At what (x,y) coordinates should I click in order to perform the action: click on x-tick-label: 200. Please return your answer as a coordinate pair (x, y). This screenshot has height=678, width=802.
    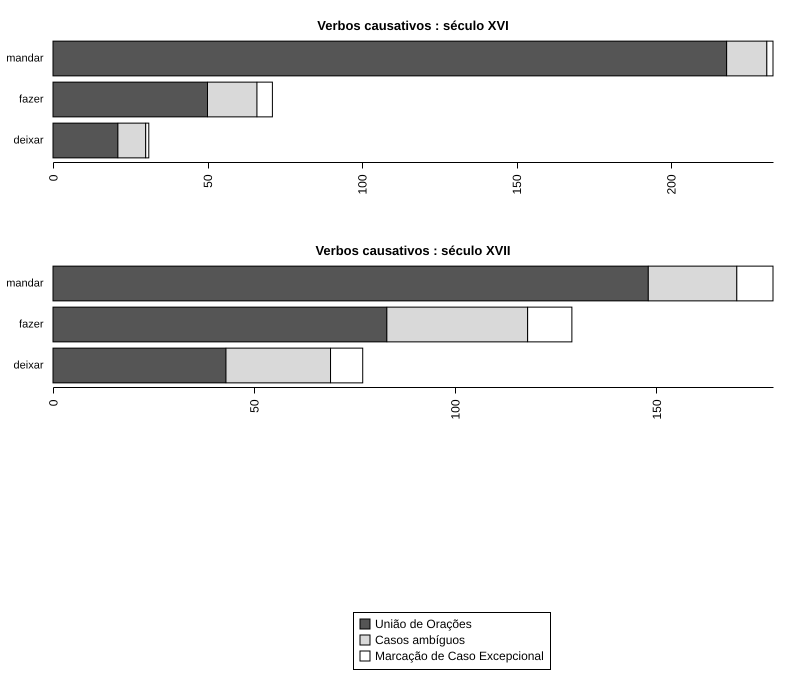
    Looking at the image, I should click on (671, 184).